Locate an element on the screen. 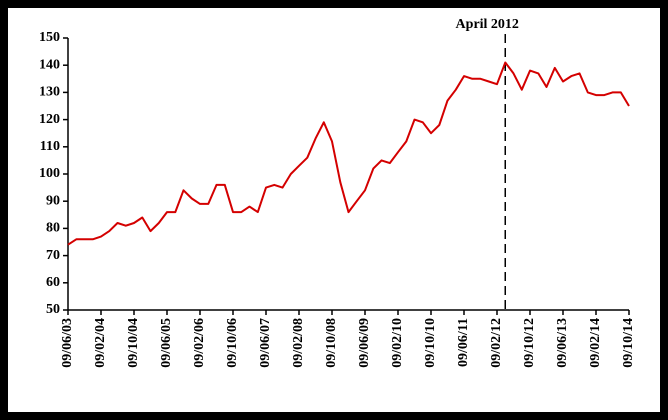 The height and width of the screenshot is (420, 668). y-tick-label: 130 is located at coordinates (49, 92).